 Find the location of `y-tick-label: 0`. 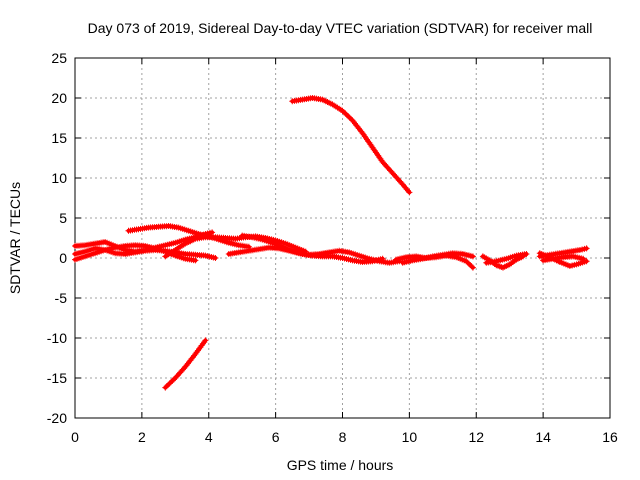

y-tick-label: 0 is located at coordinates (63, 258).